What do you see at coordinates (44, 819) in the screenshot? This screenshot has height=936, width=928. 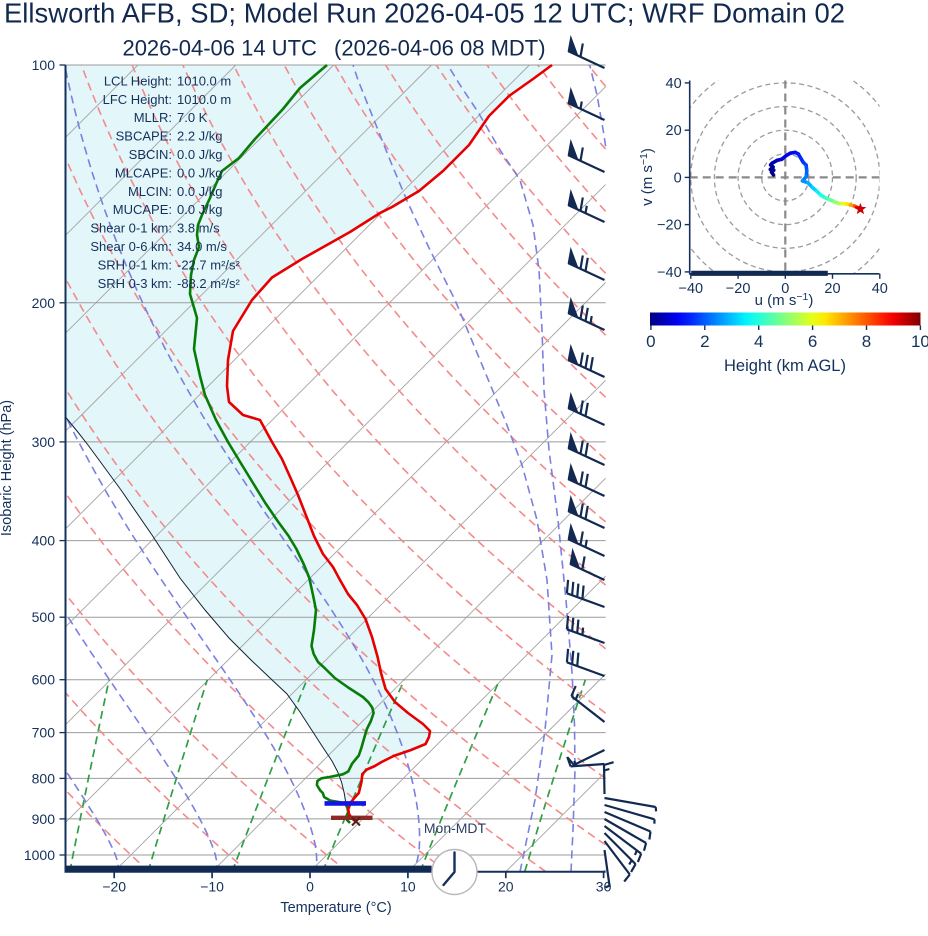 I see `svg-text: 900` at bounding box center [44, 819].